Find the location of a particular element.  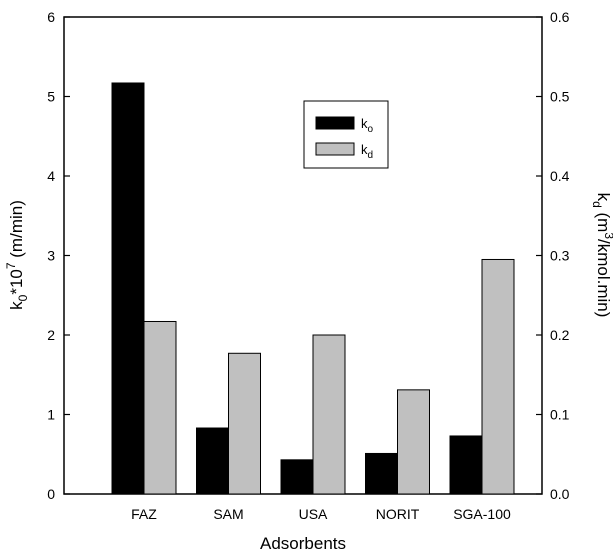

x-tick-label: USA is located at coordinates (313, 514).